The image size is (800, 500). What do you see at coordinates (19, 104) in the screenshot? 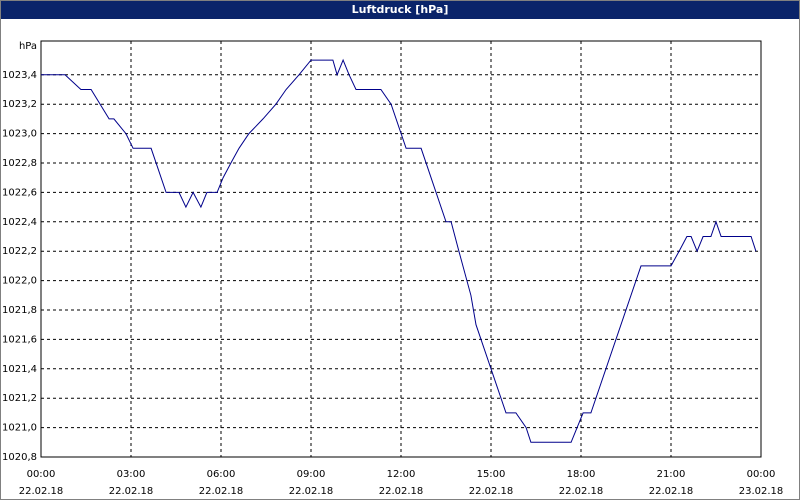
I see `y-tick-label: 1023,2` at bounding box center [19, 104].